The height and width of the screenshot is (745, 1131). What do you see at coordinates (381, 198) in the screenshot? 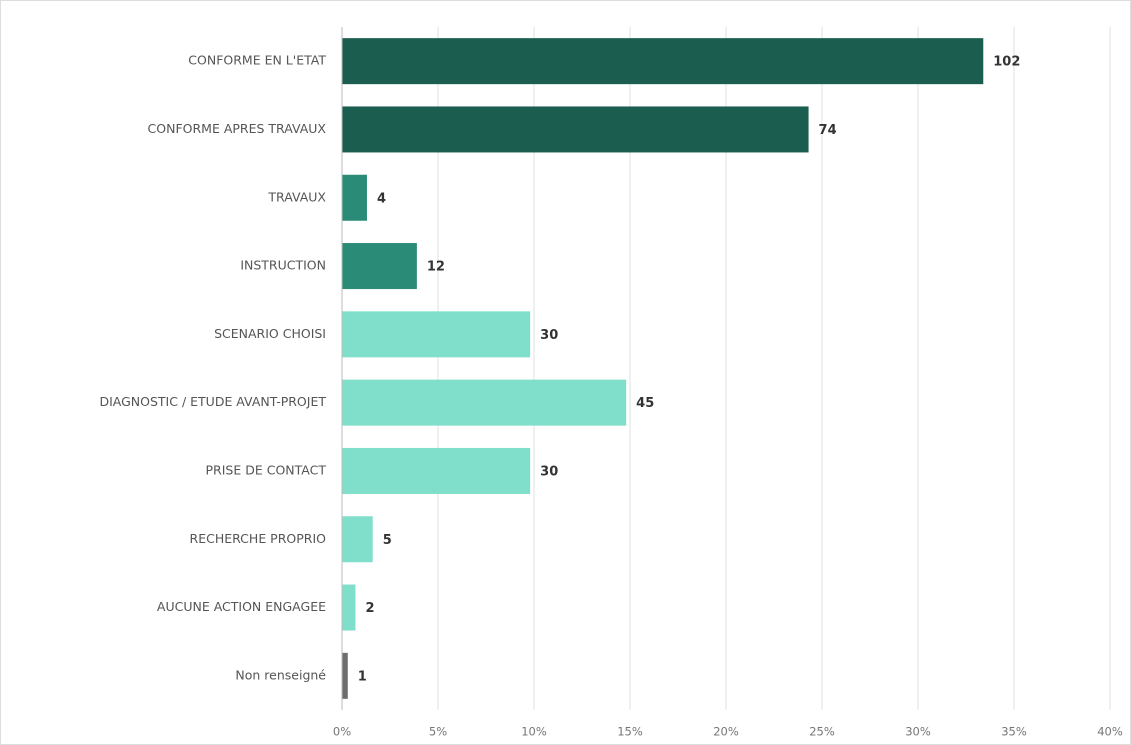
I see `data-label: 4` at bounding box center [381, 198].